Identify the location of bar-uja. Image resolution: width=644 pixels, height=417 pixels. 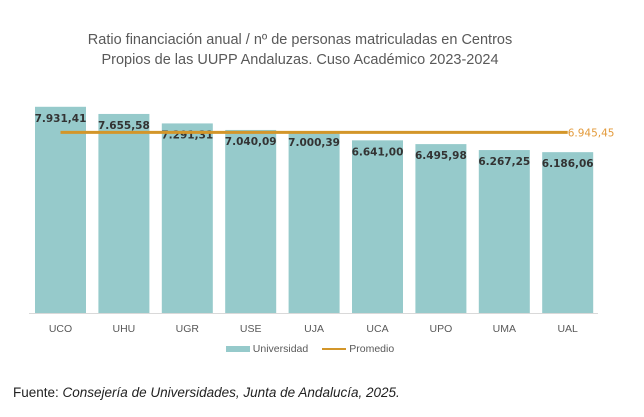
(314, 221).